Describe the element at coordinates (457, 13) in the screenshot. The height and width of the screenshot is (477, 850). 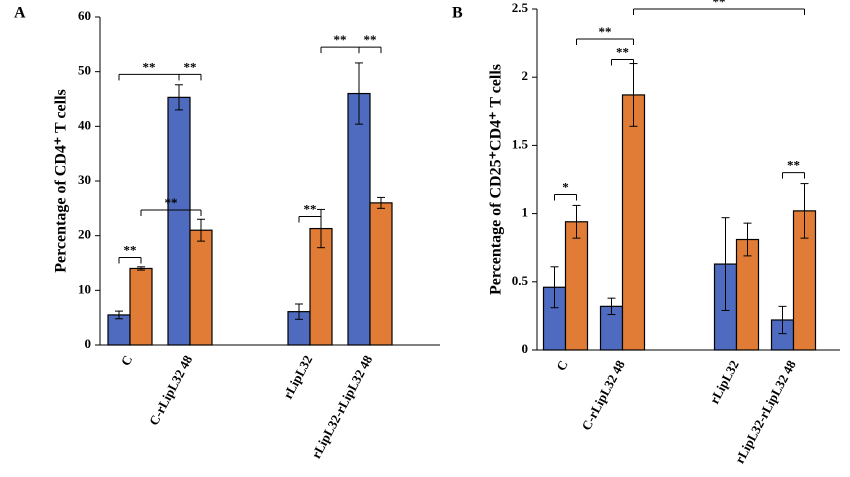
I see `panel-label: B` at that location.